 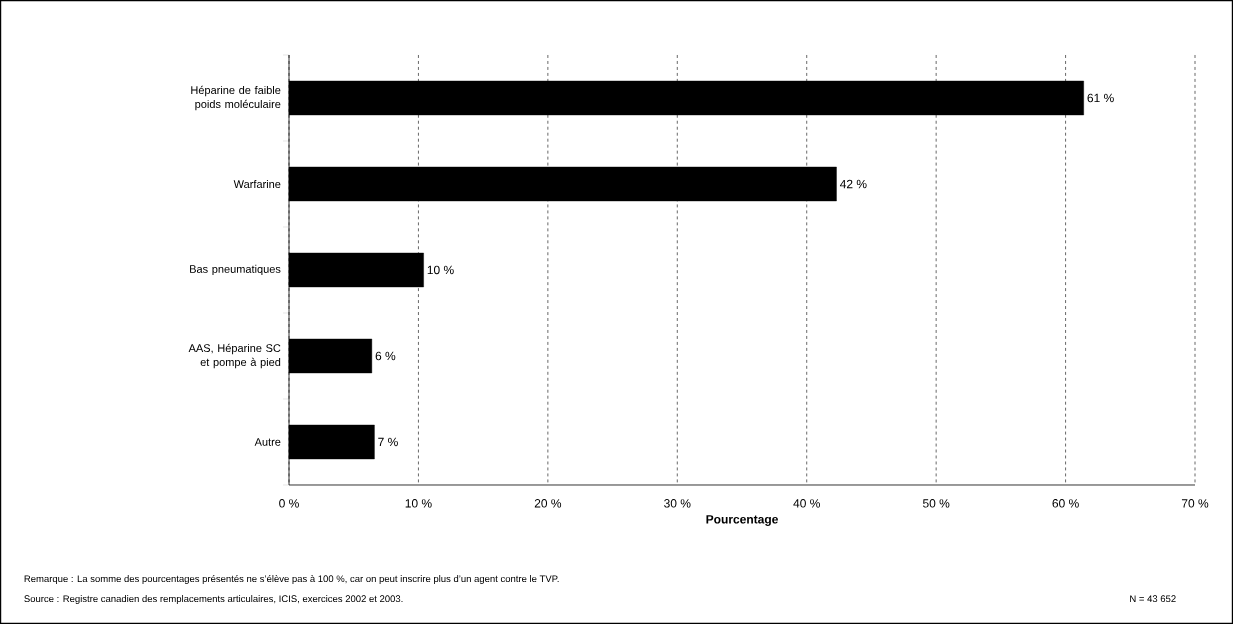 I want to click on x-tick-label: 0 %, so click(x=289, y=503).